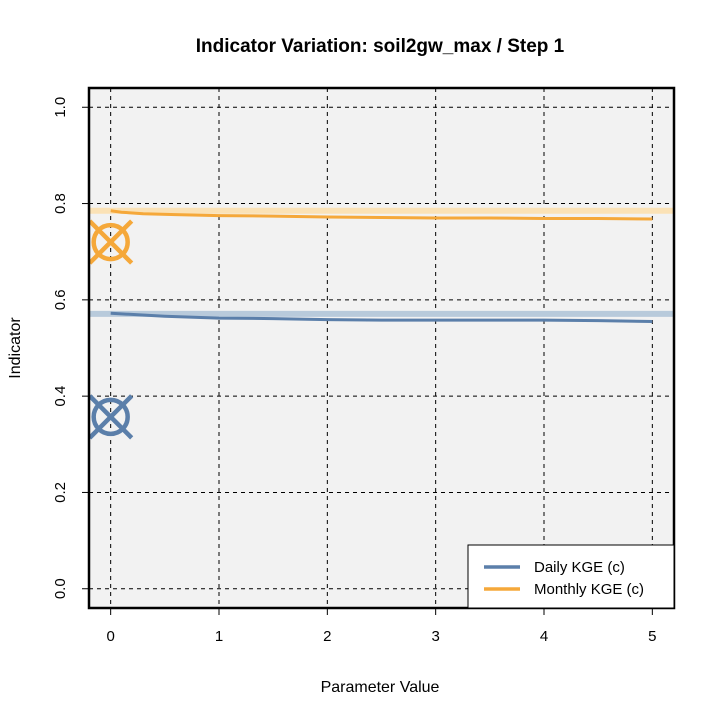 This screenshot has height=720, width=720. What do you see at coordinates (381, 626) in the screenshot?
I see `x-axis: 0 1 2 3 4 5` at bounding box center [381, 626].